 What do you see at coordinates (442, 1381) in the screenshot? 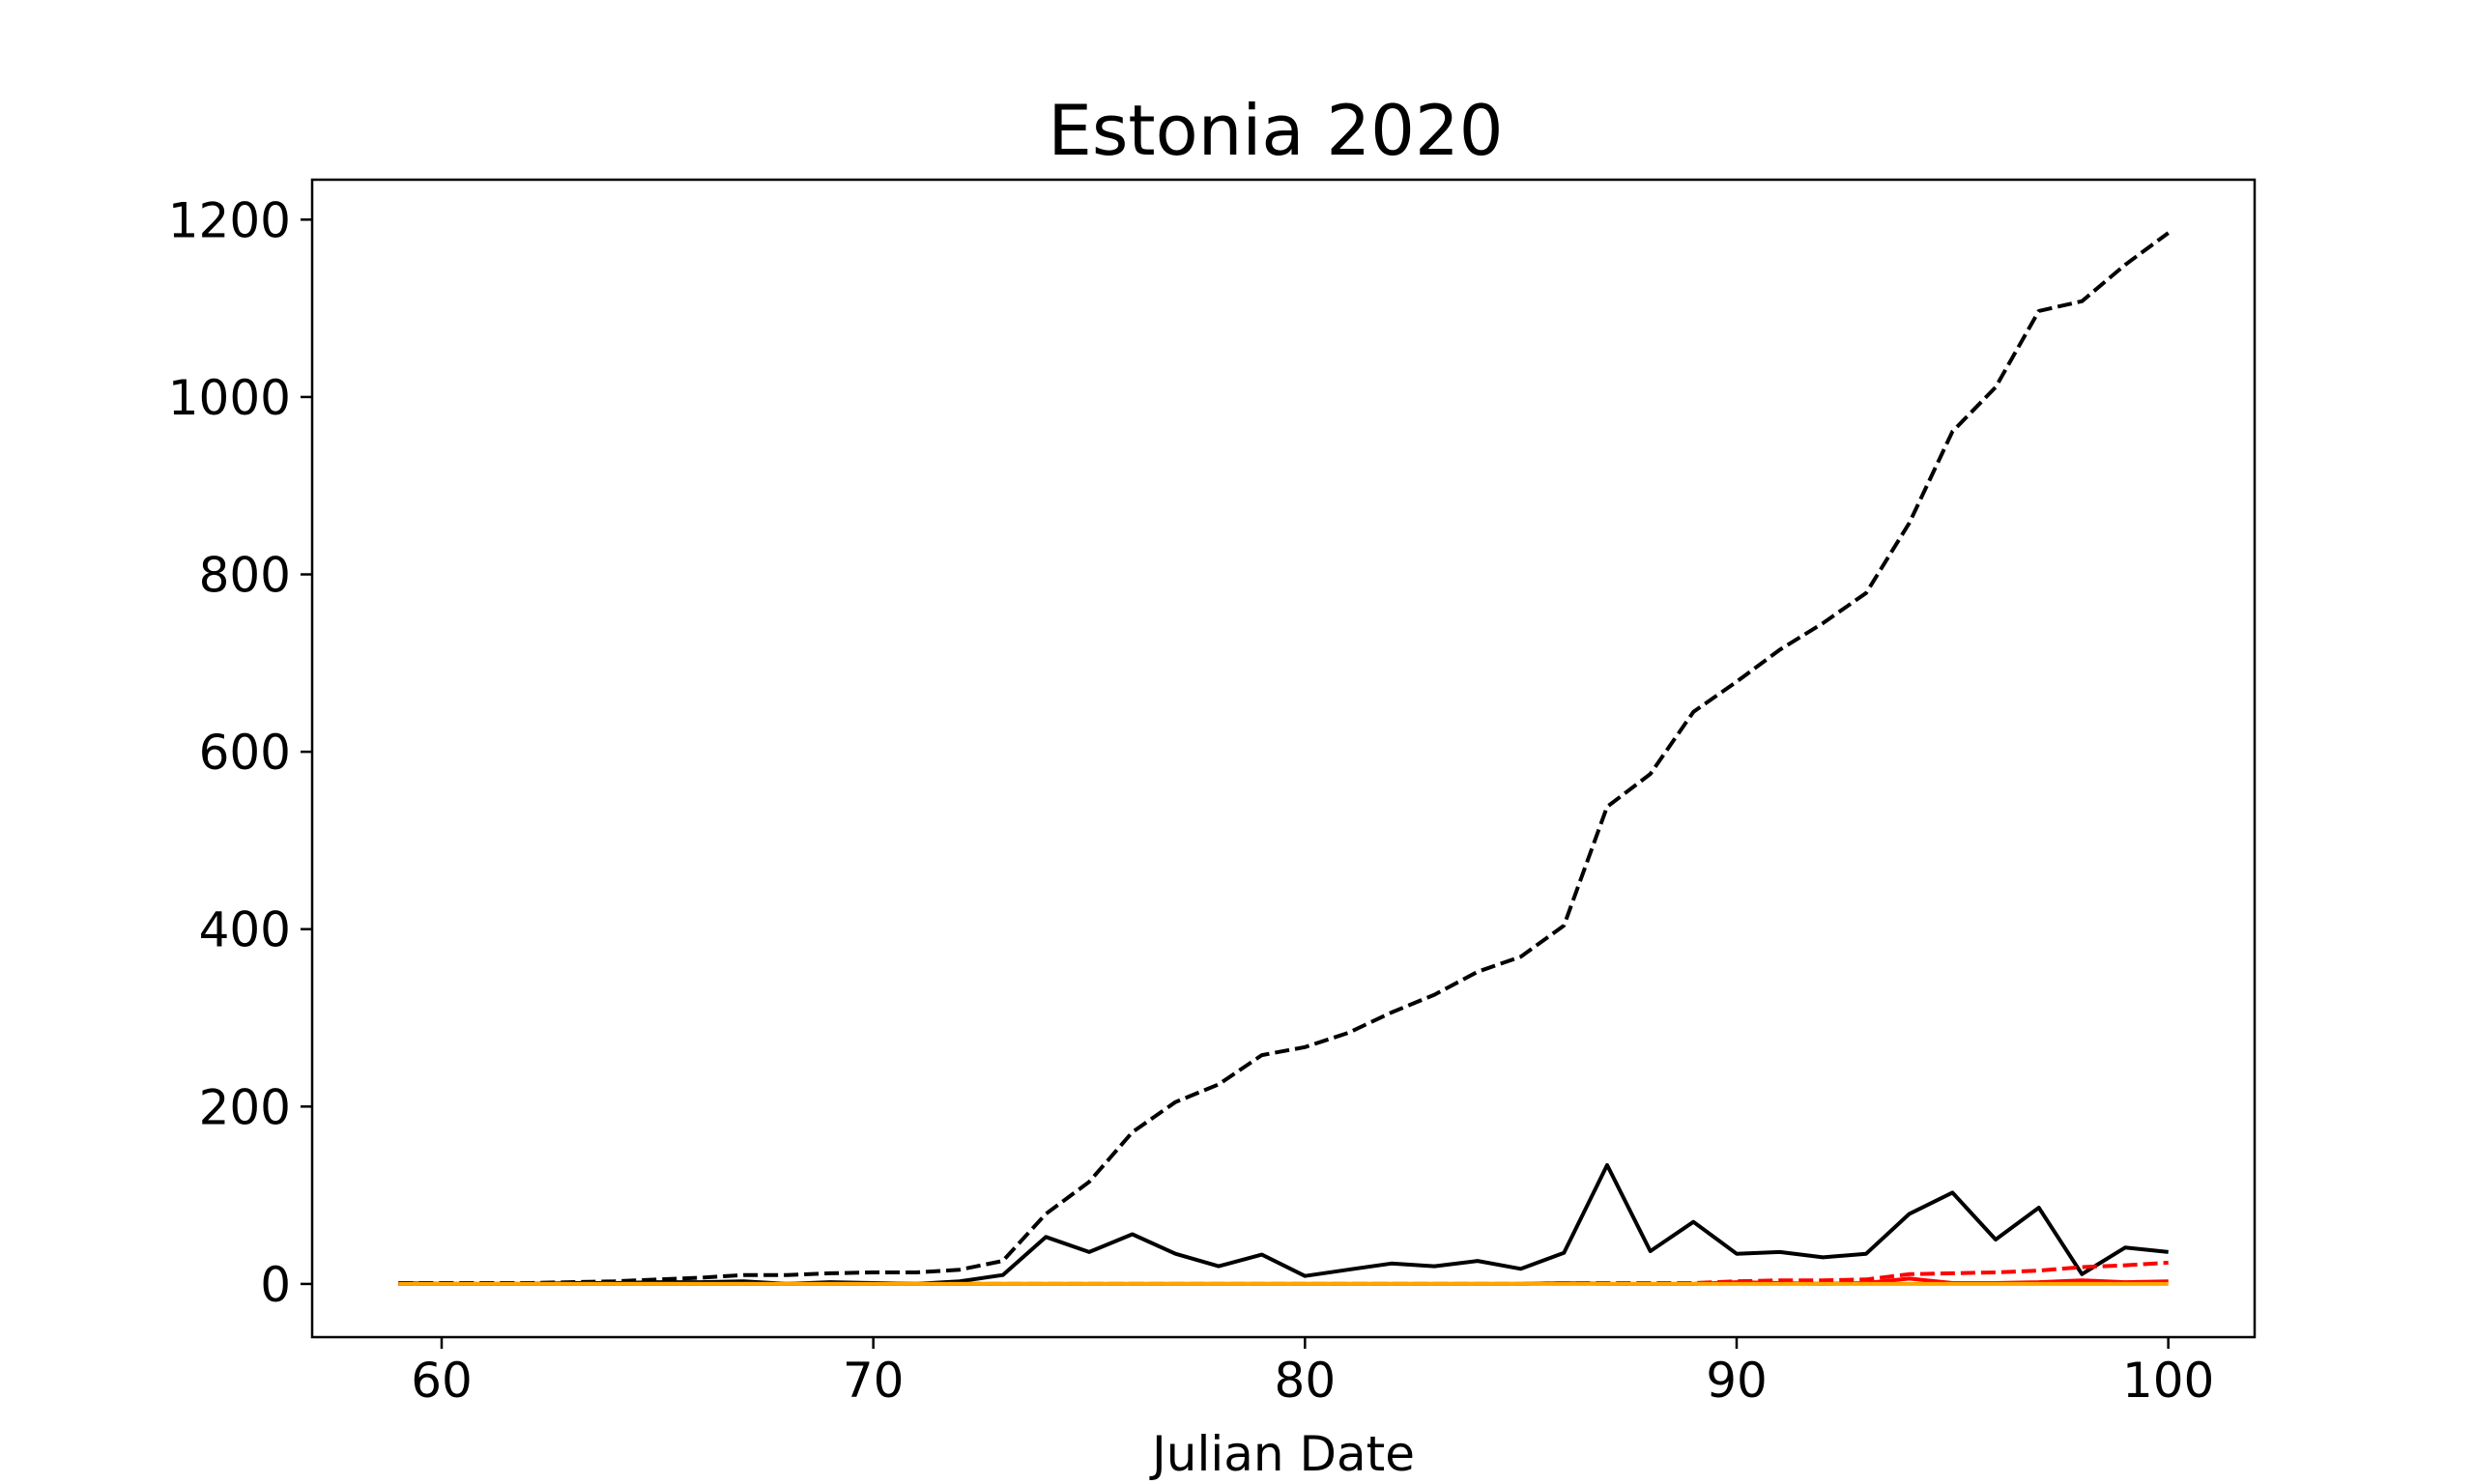
I see `x-tick-label: 60` at bounding box center [442, 1381].